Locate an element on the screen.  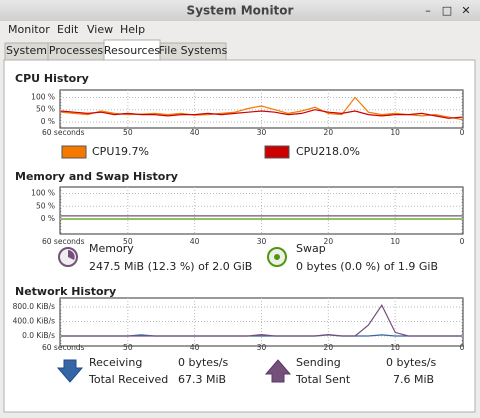
title-bar is located at coordinates (240, 10).